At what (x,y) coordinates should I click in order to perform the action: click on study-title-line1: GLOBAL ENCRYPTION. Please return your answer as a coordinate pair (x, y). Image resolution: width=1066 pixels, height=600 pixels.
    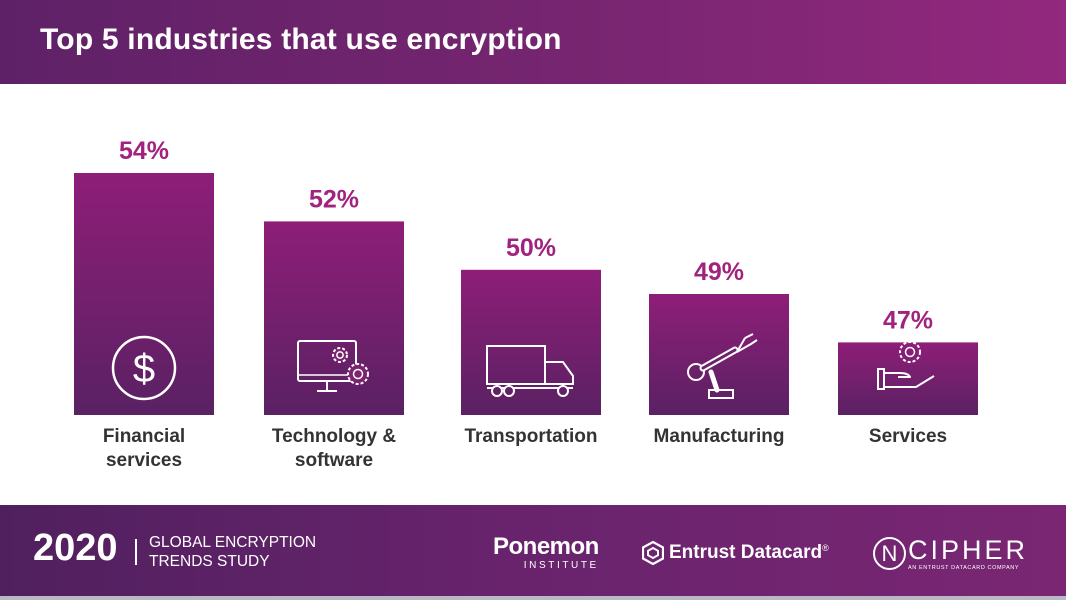
    Looking at the image, I should click on (233, 542).